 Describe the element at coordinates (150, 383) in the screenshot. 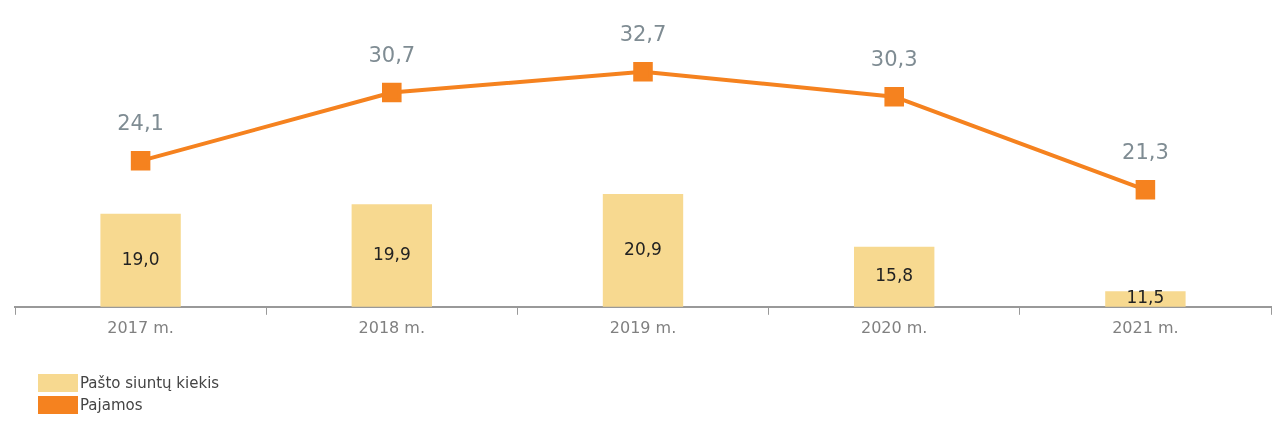

I see `legend-label: Pašto siuntų kiekis` at that location.